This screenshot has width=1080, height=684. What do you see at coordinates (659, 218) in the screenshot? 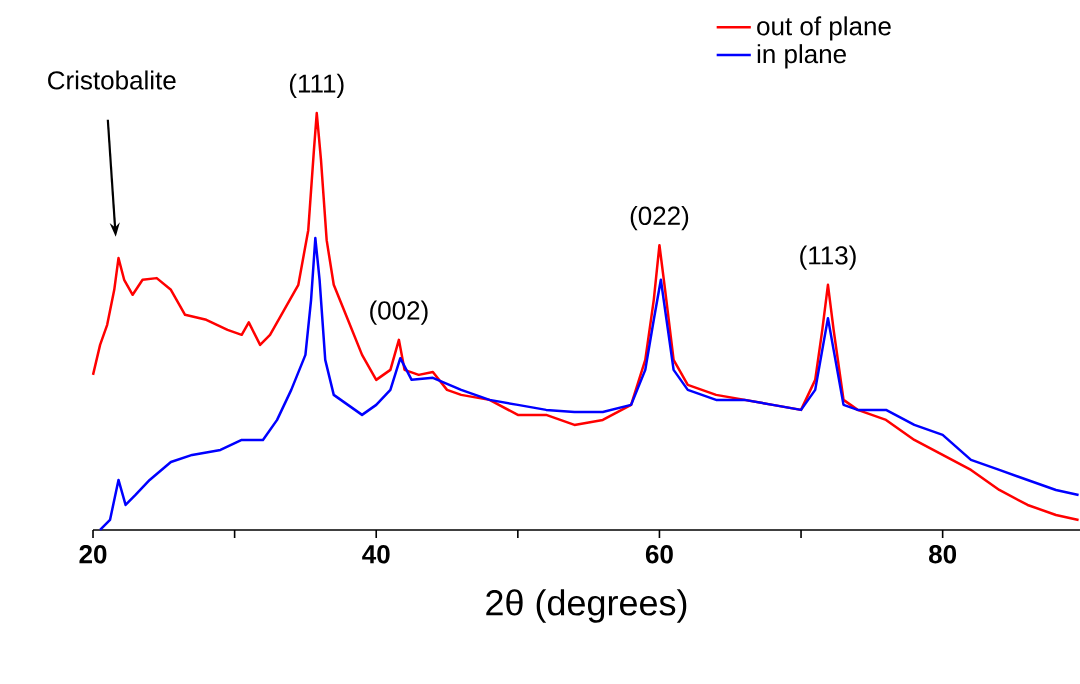
I see `annotation: (022)` at bounding box center [659, 218].